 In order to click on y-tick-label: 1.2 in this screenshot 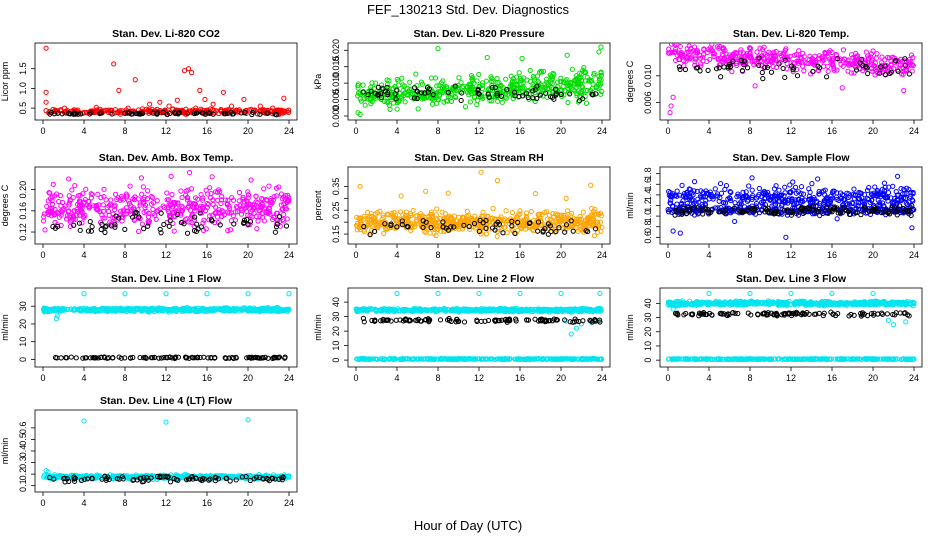, I will do `click(648, 205)`.